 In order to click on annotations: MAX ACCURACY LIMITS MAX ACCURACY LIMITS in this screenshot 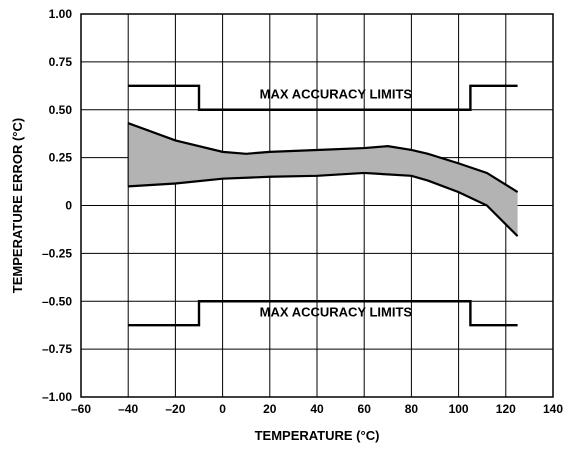, I will do `click(336, 202)`.